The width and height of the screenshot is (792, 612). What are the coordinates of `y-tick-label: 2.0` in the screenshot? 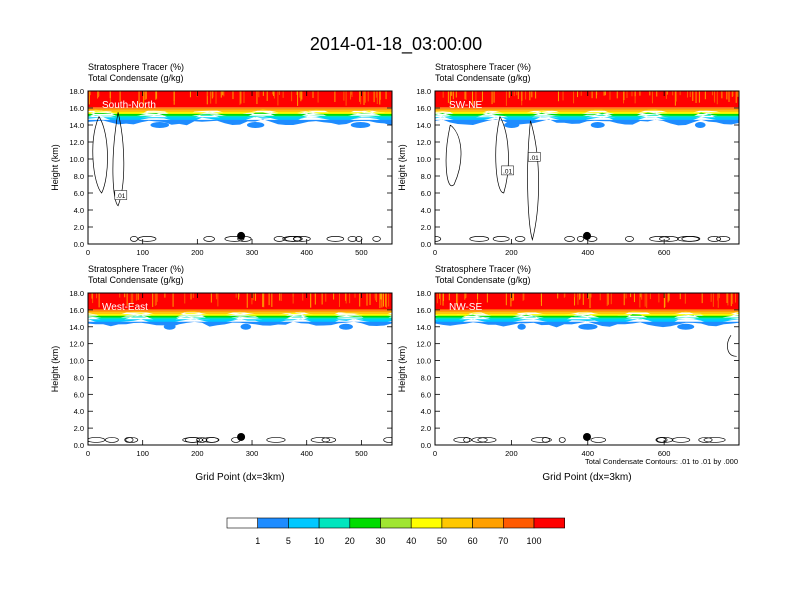 It's located at (426, 428).